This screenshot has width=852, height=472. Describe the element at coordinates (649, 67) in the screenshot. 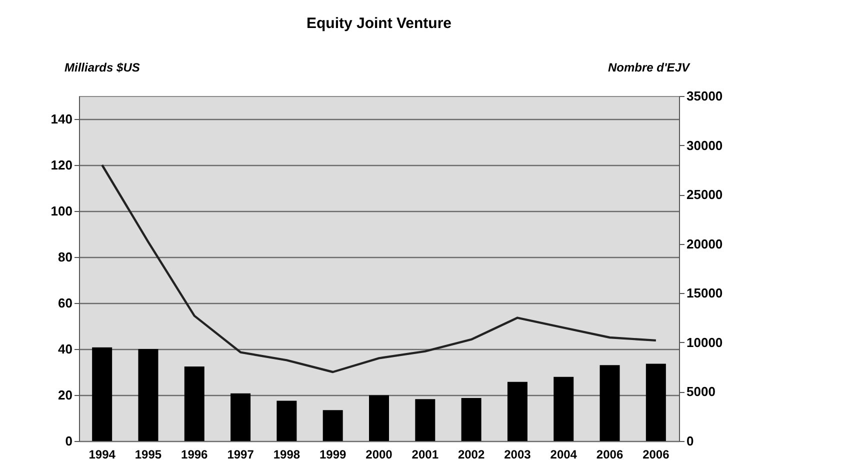

I see `y2-axis-title: Nombre d'EJV` at that location.